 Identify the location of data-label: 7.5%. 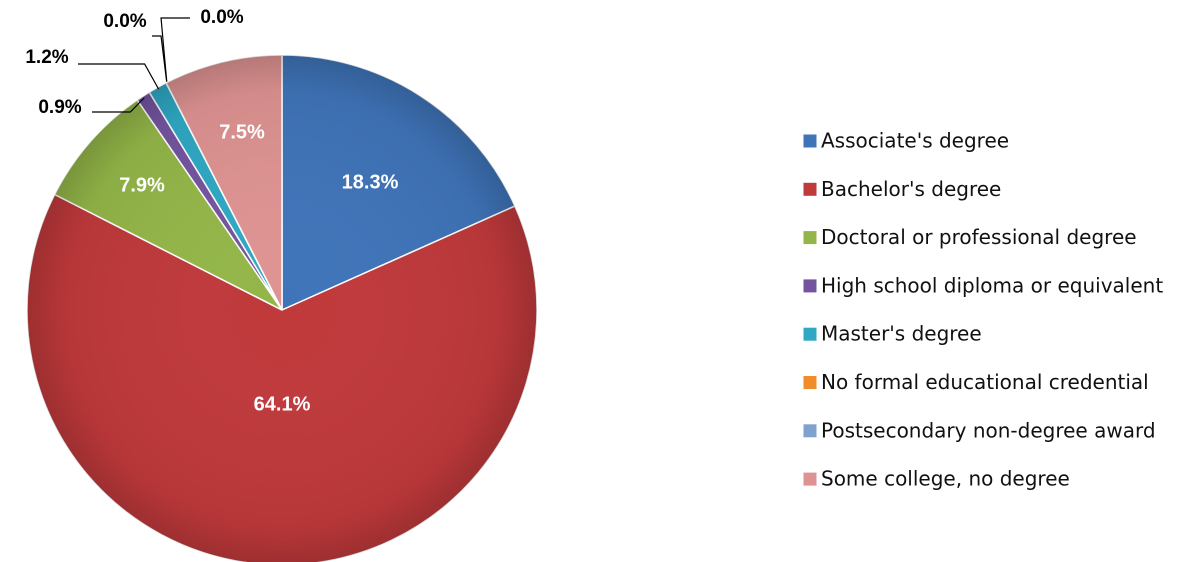
(242, 132).